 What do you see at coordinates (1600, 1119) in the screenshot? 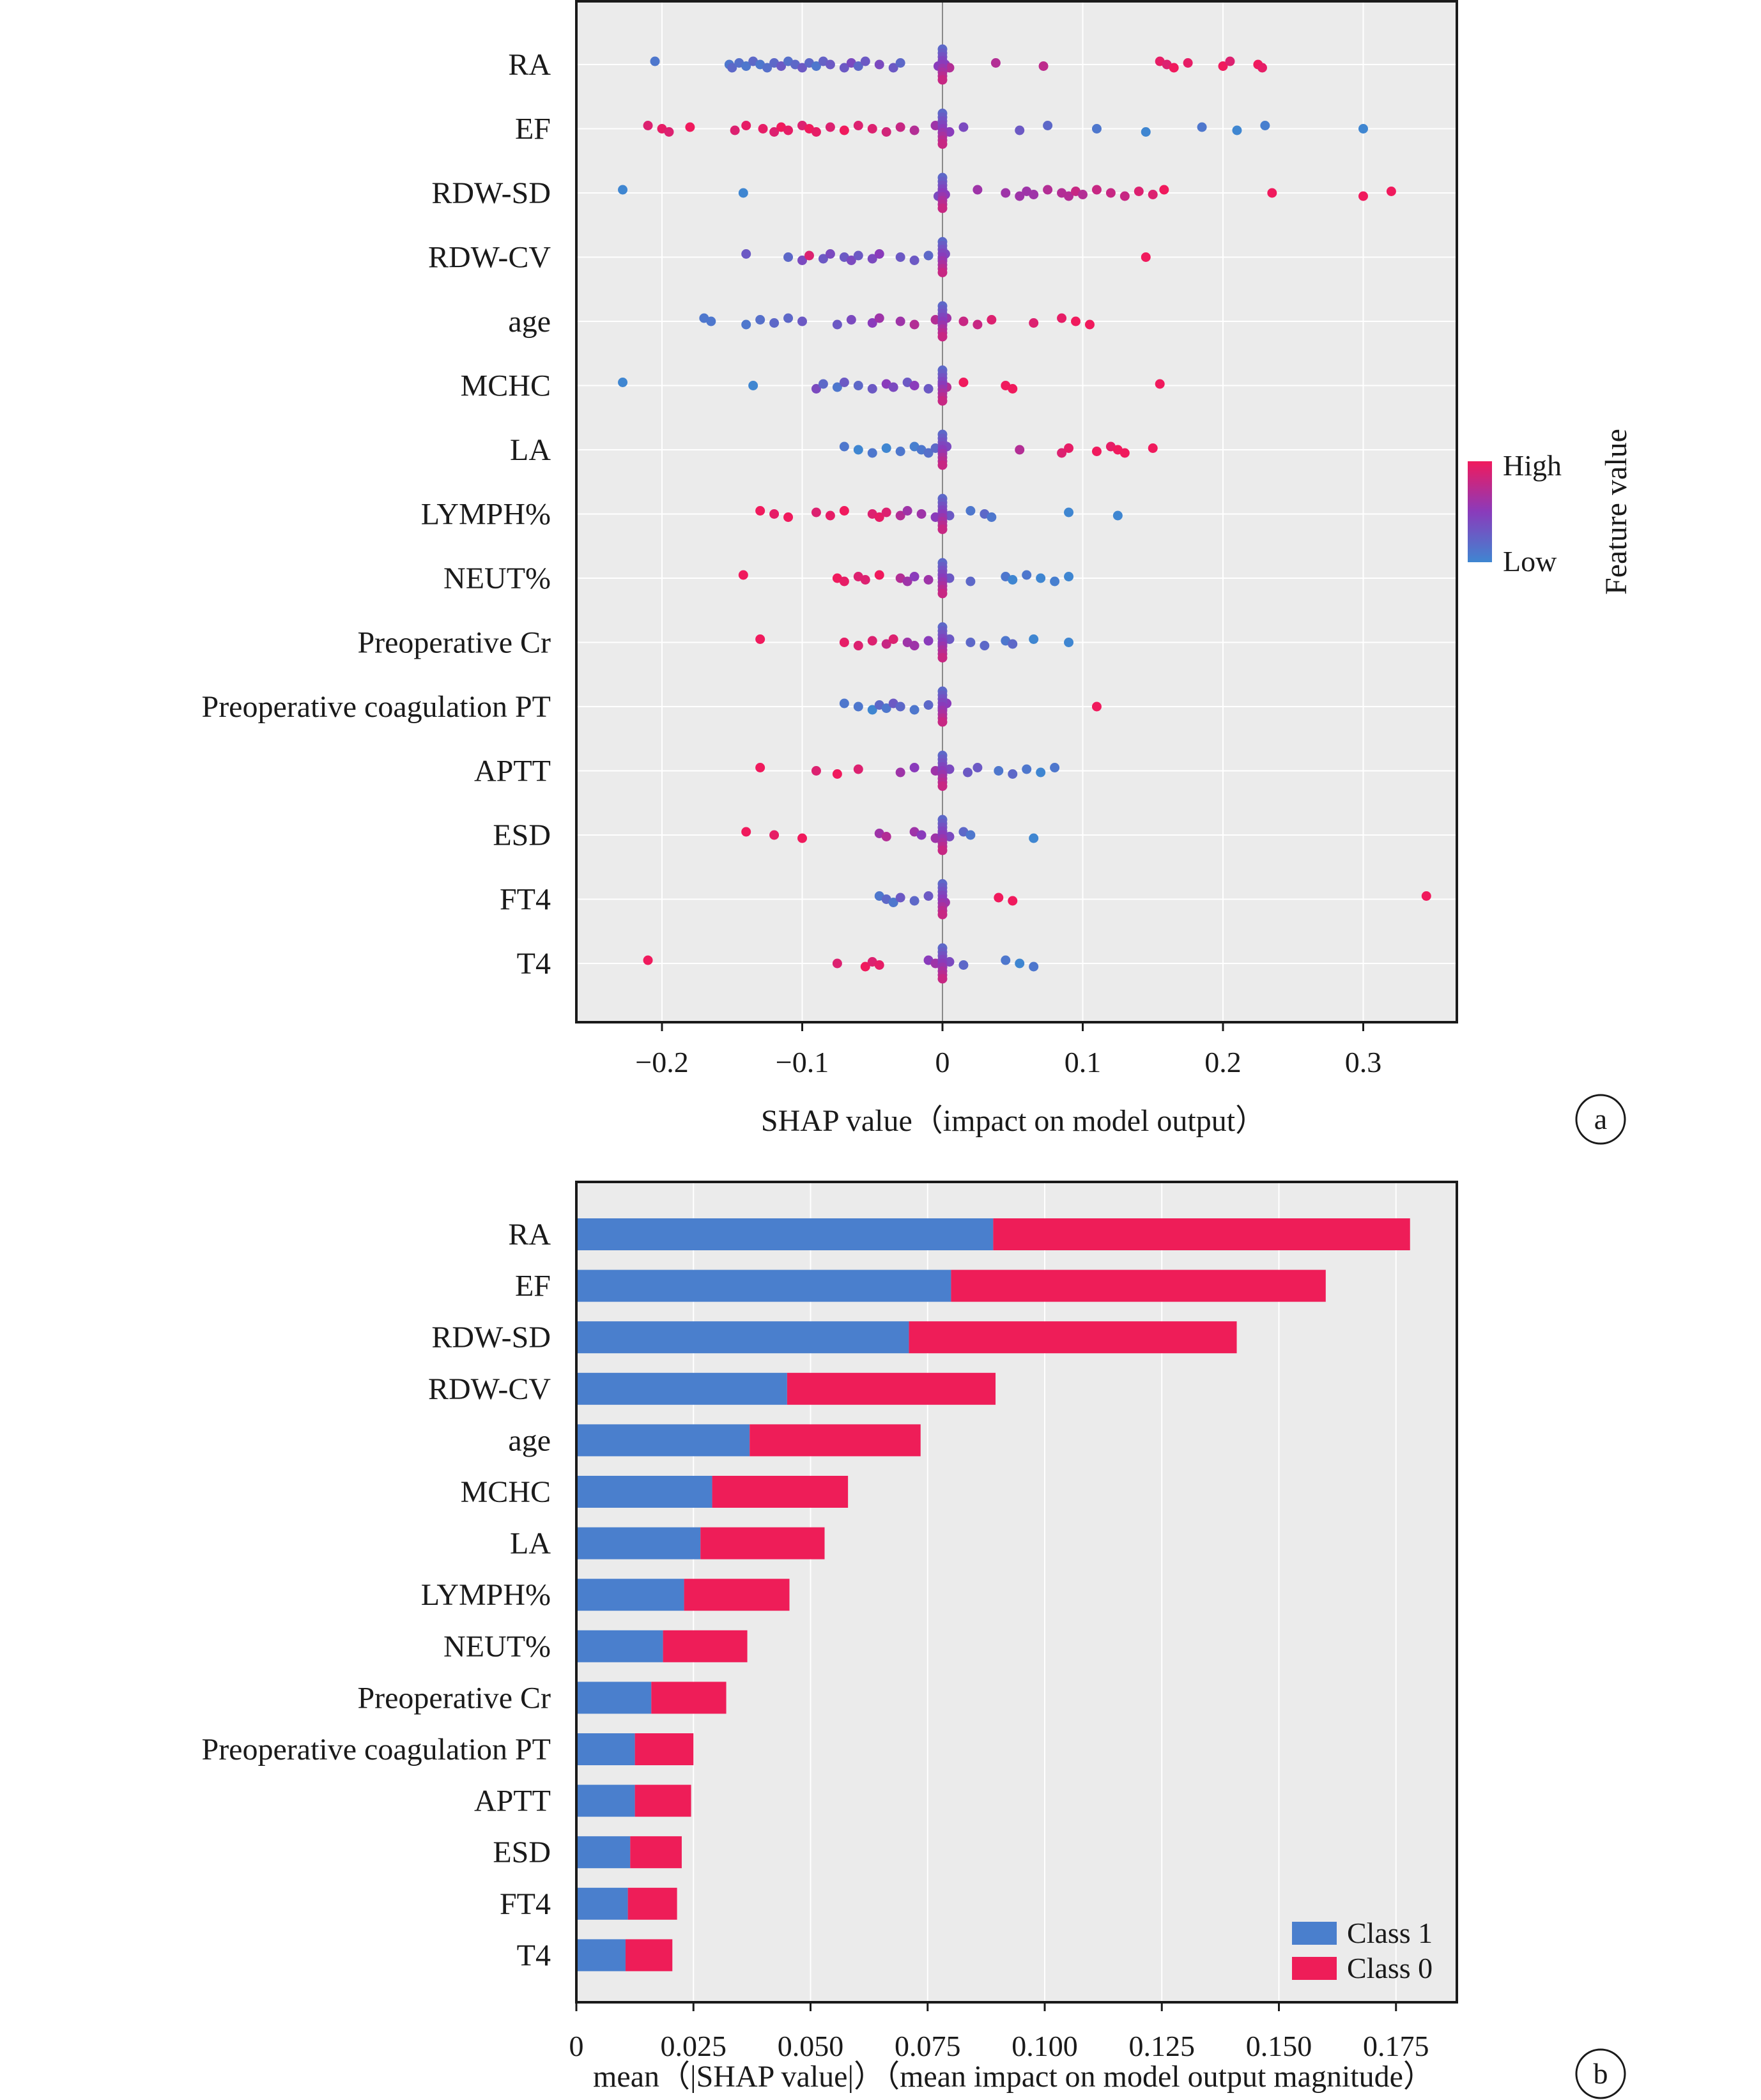
I see `panel-a-tag-circle` at bounding box center [1600, 1119].